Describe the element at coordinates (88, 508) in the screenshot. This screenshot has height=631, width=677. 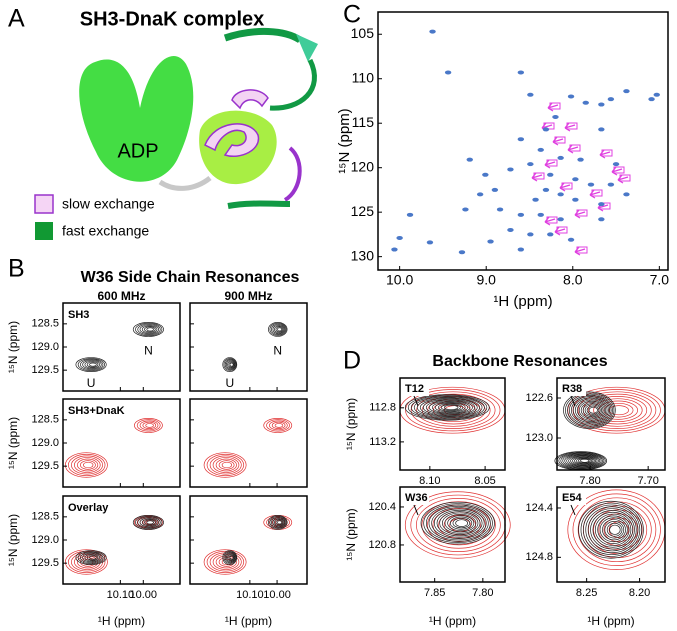
I see `row-label: Overlay` at that location.